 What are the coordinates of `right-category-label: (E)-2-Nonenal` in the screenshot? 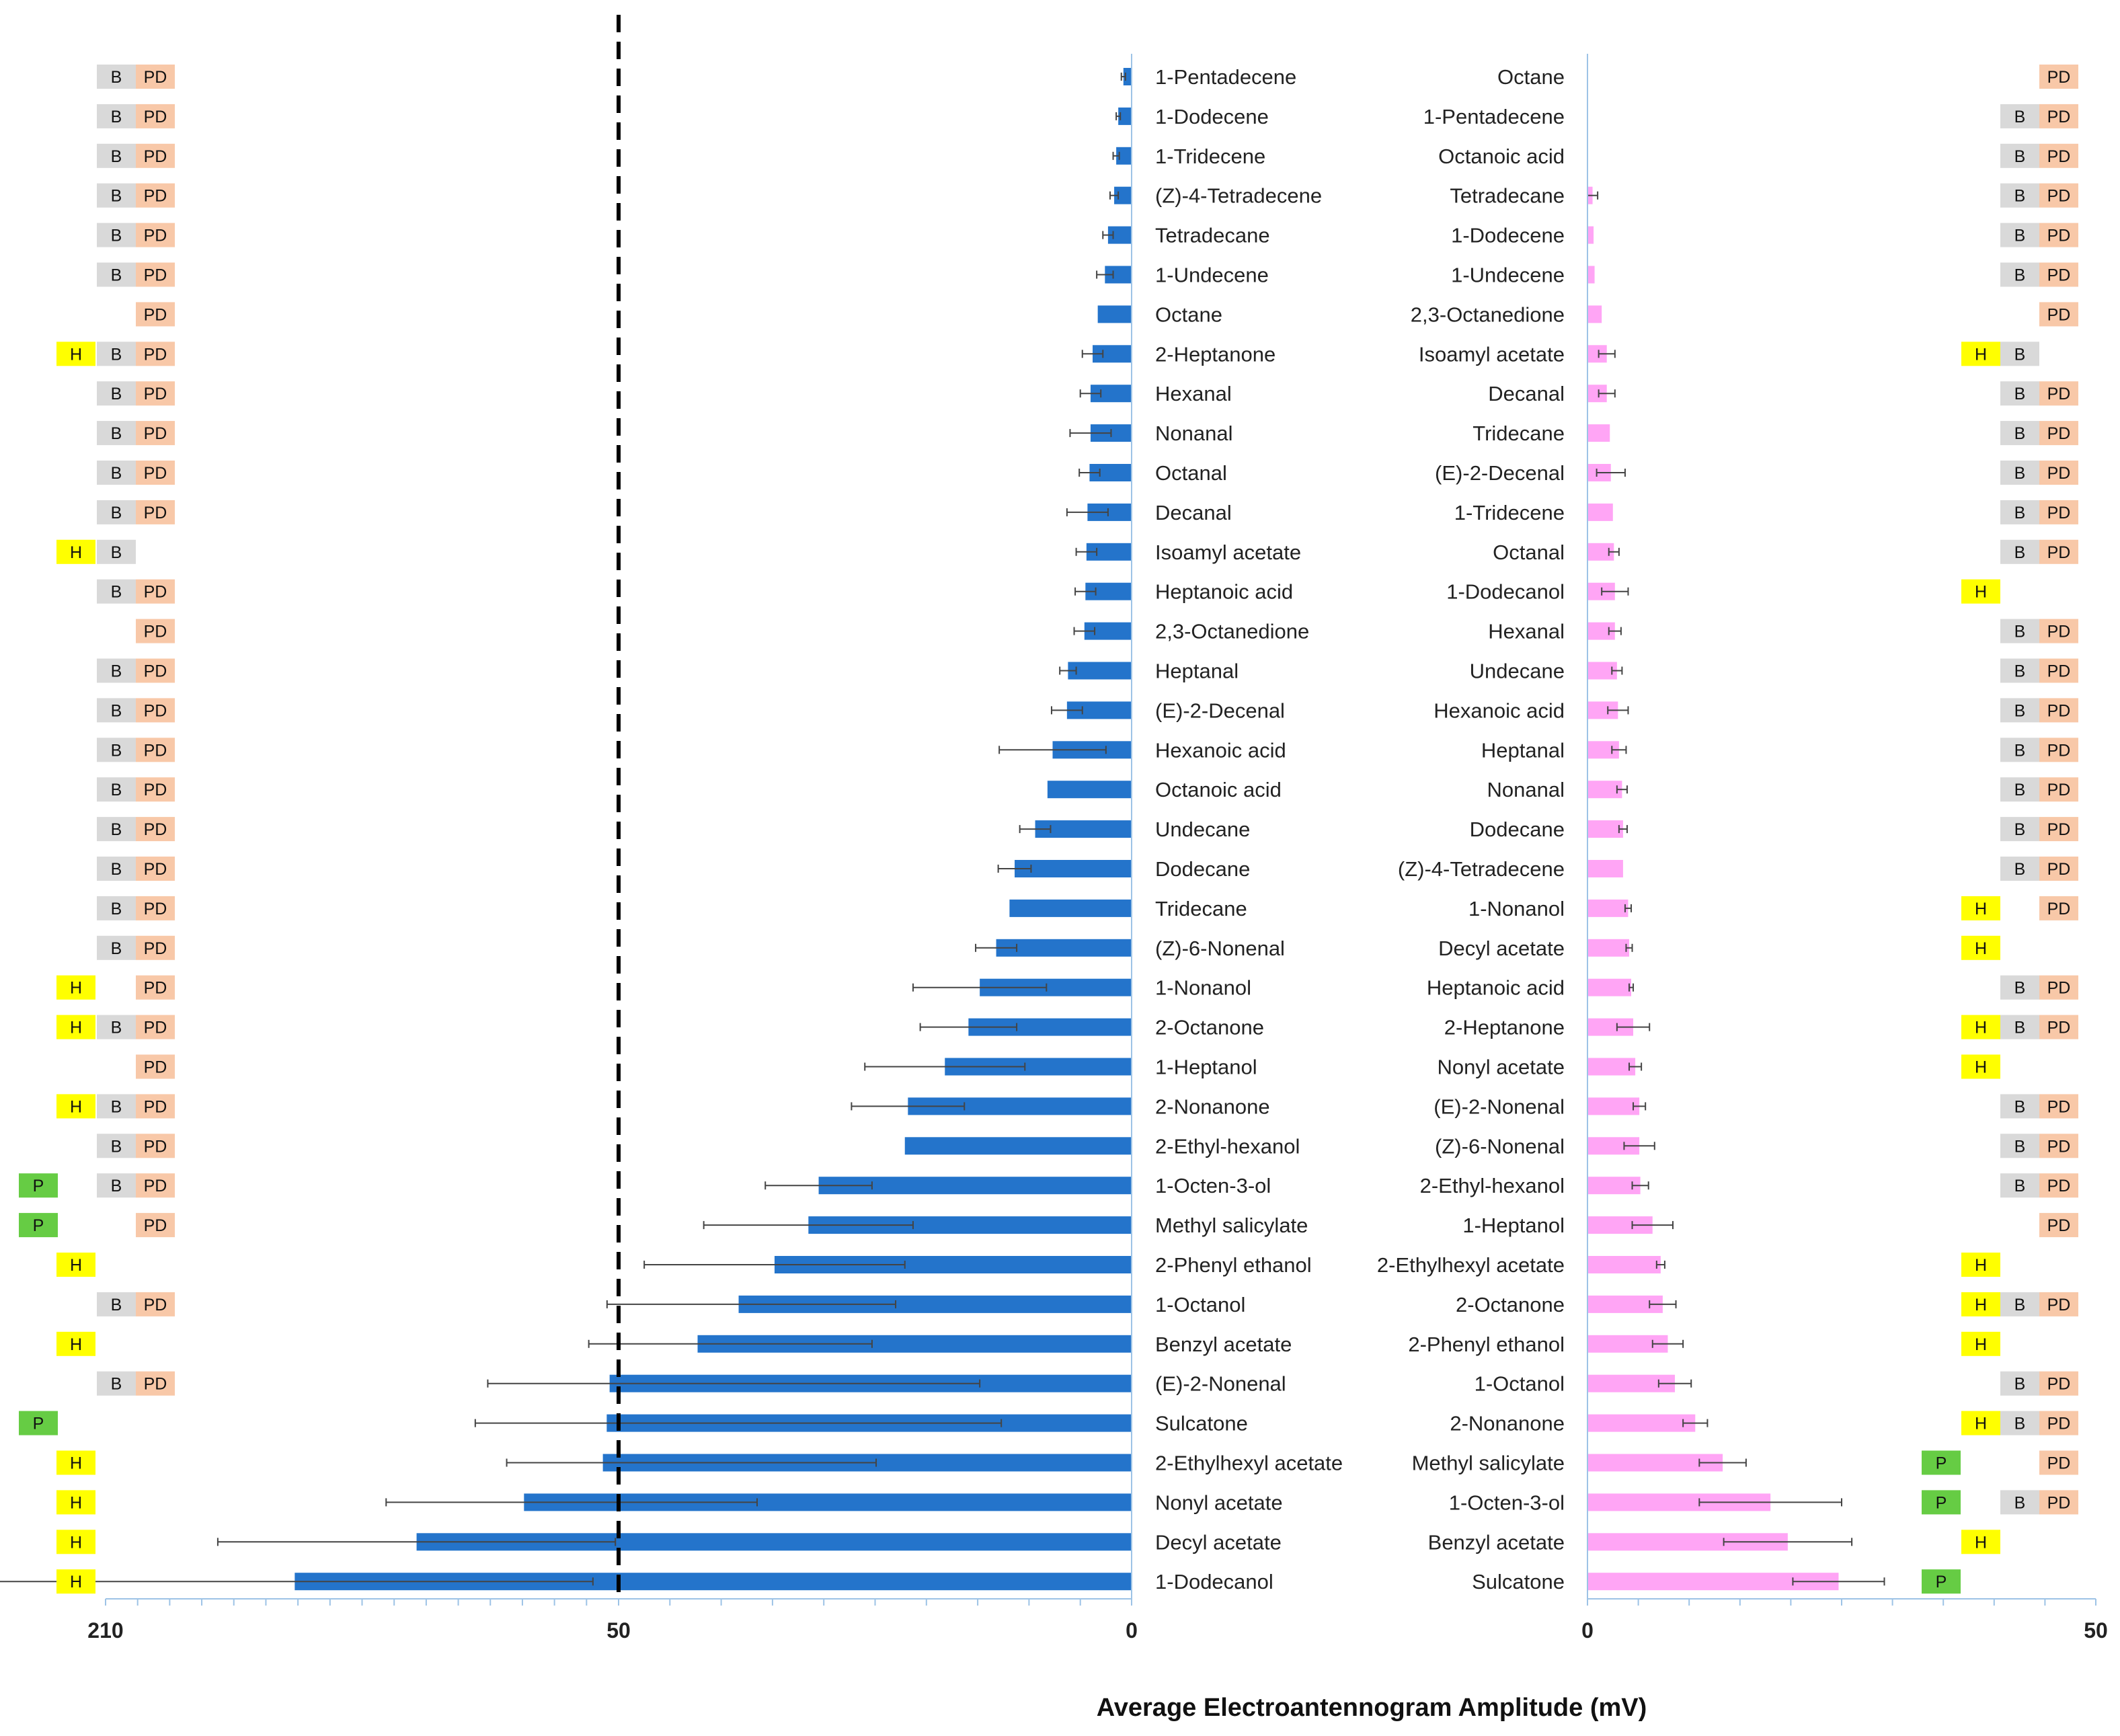 It's located at (1499, 1106).